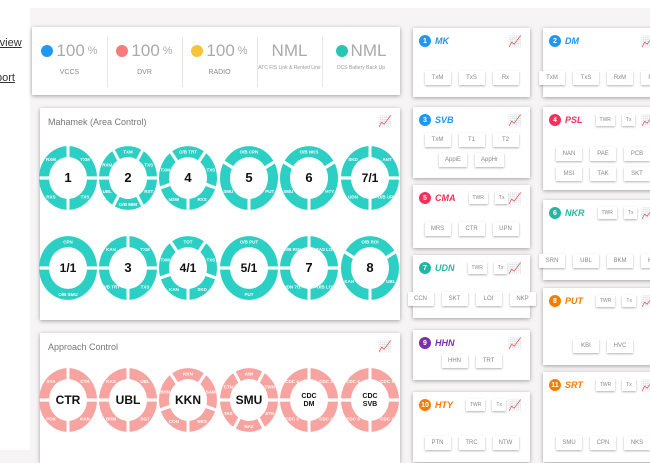 The image size is (650, 463). I want to click on channel-button: UBL, so click(586, 261).